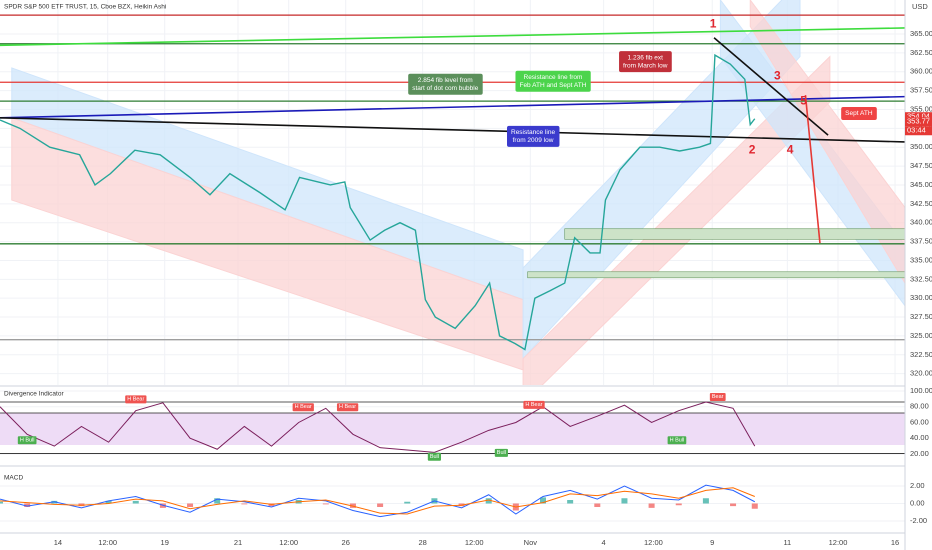 This screenshot has height=550, width=932. What do you see at coordinates (716, 275) in the screenshot?
I see `zone` at bounding box center [716, 275].